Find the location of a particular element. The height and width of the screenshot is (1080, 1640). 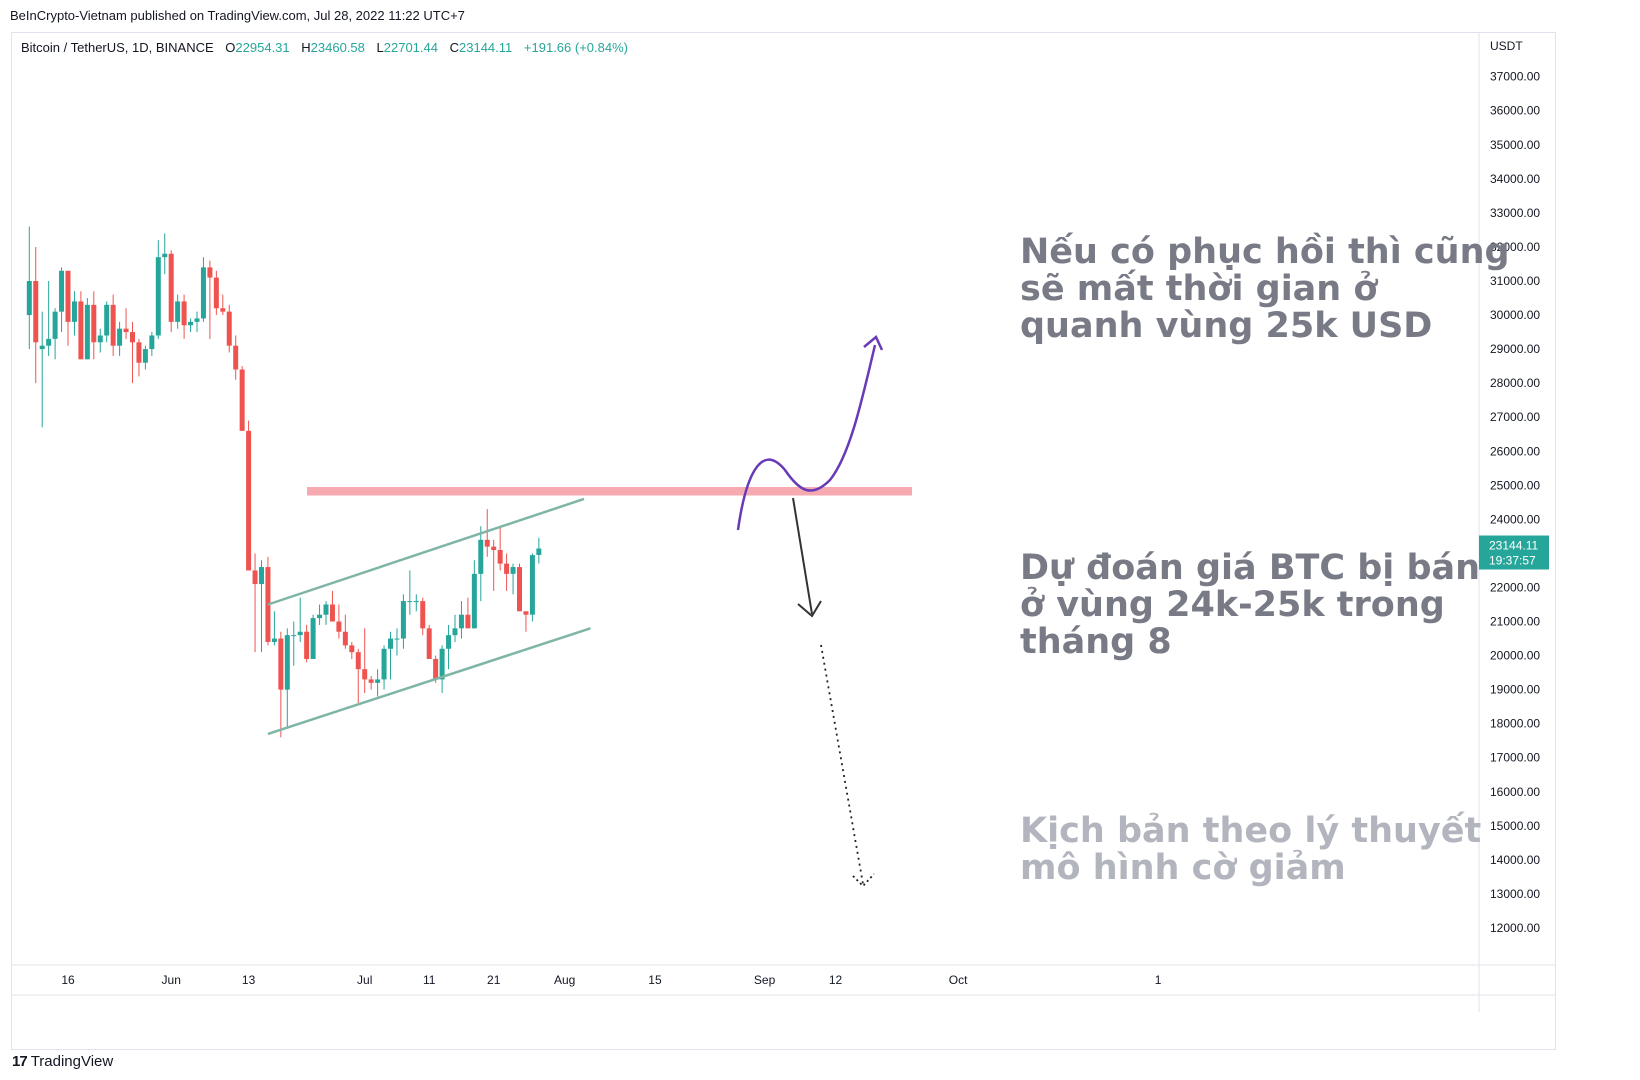

channel-upper-line is located at coordinates (426, 551).